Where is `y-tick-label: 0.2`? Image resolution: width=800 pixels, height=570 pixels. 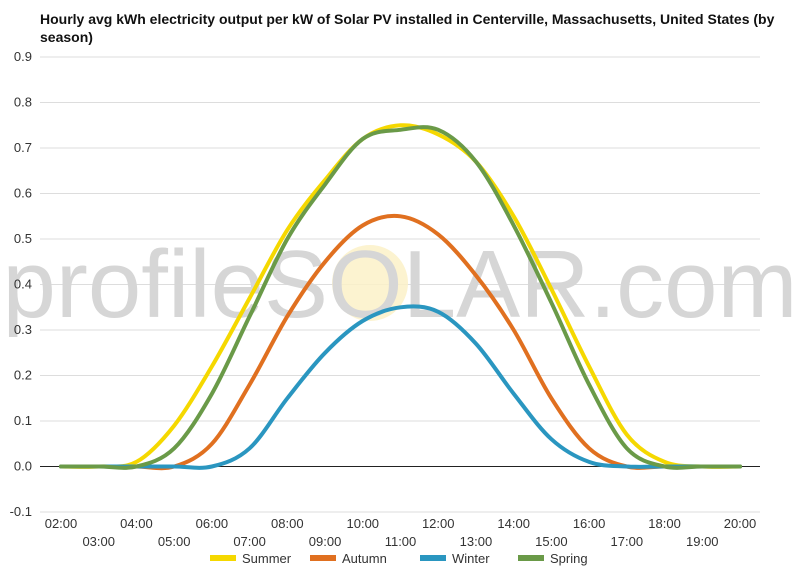 y-tick-label: 0.2 is located at coordinates (23, 375).